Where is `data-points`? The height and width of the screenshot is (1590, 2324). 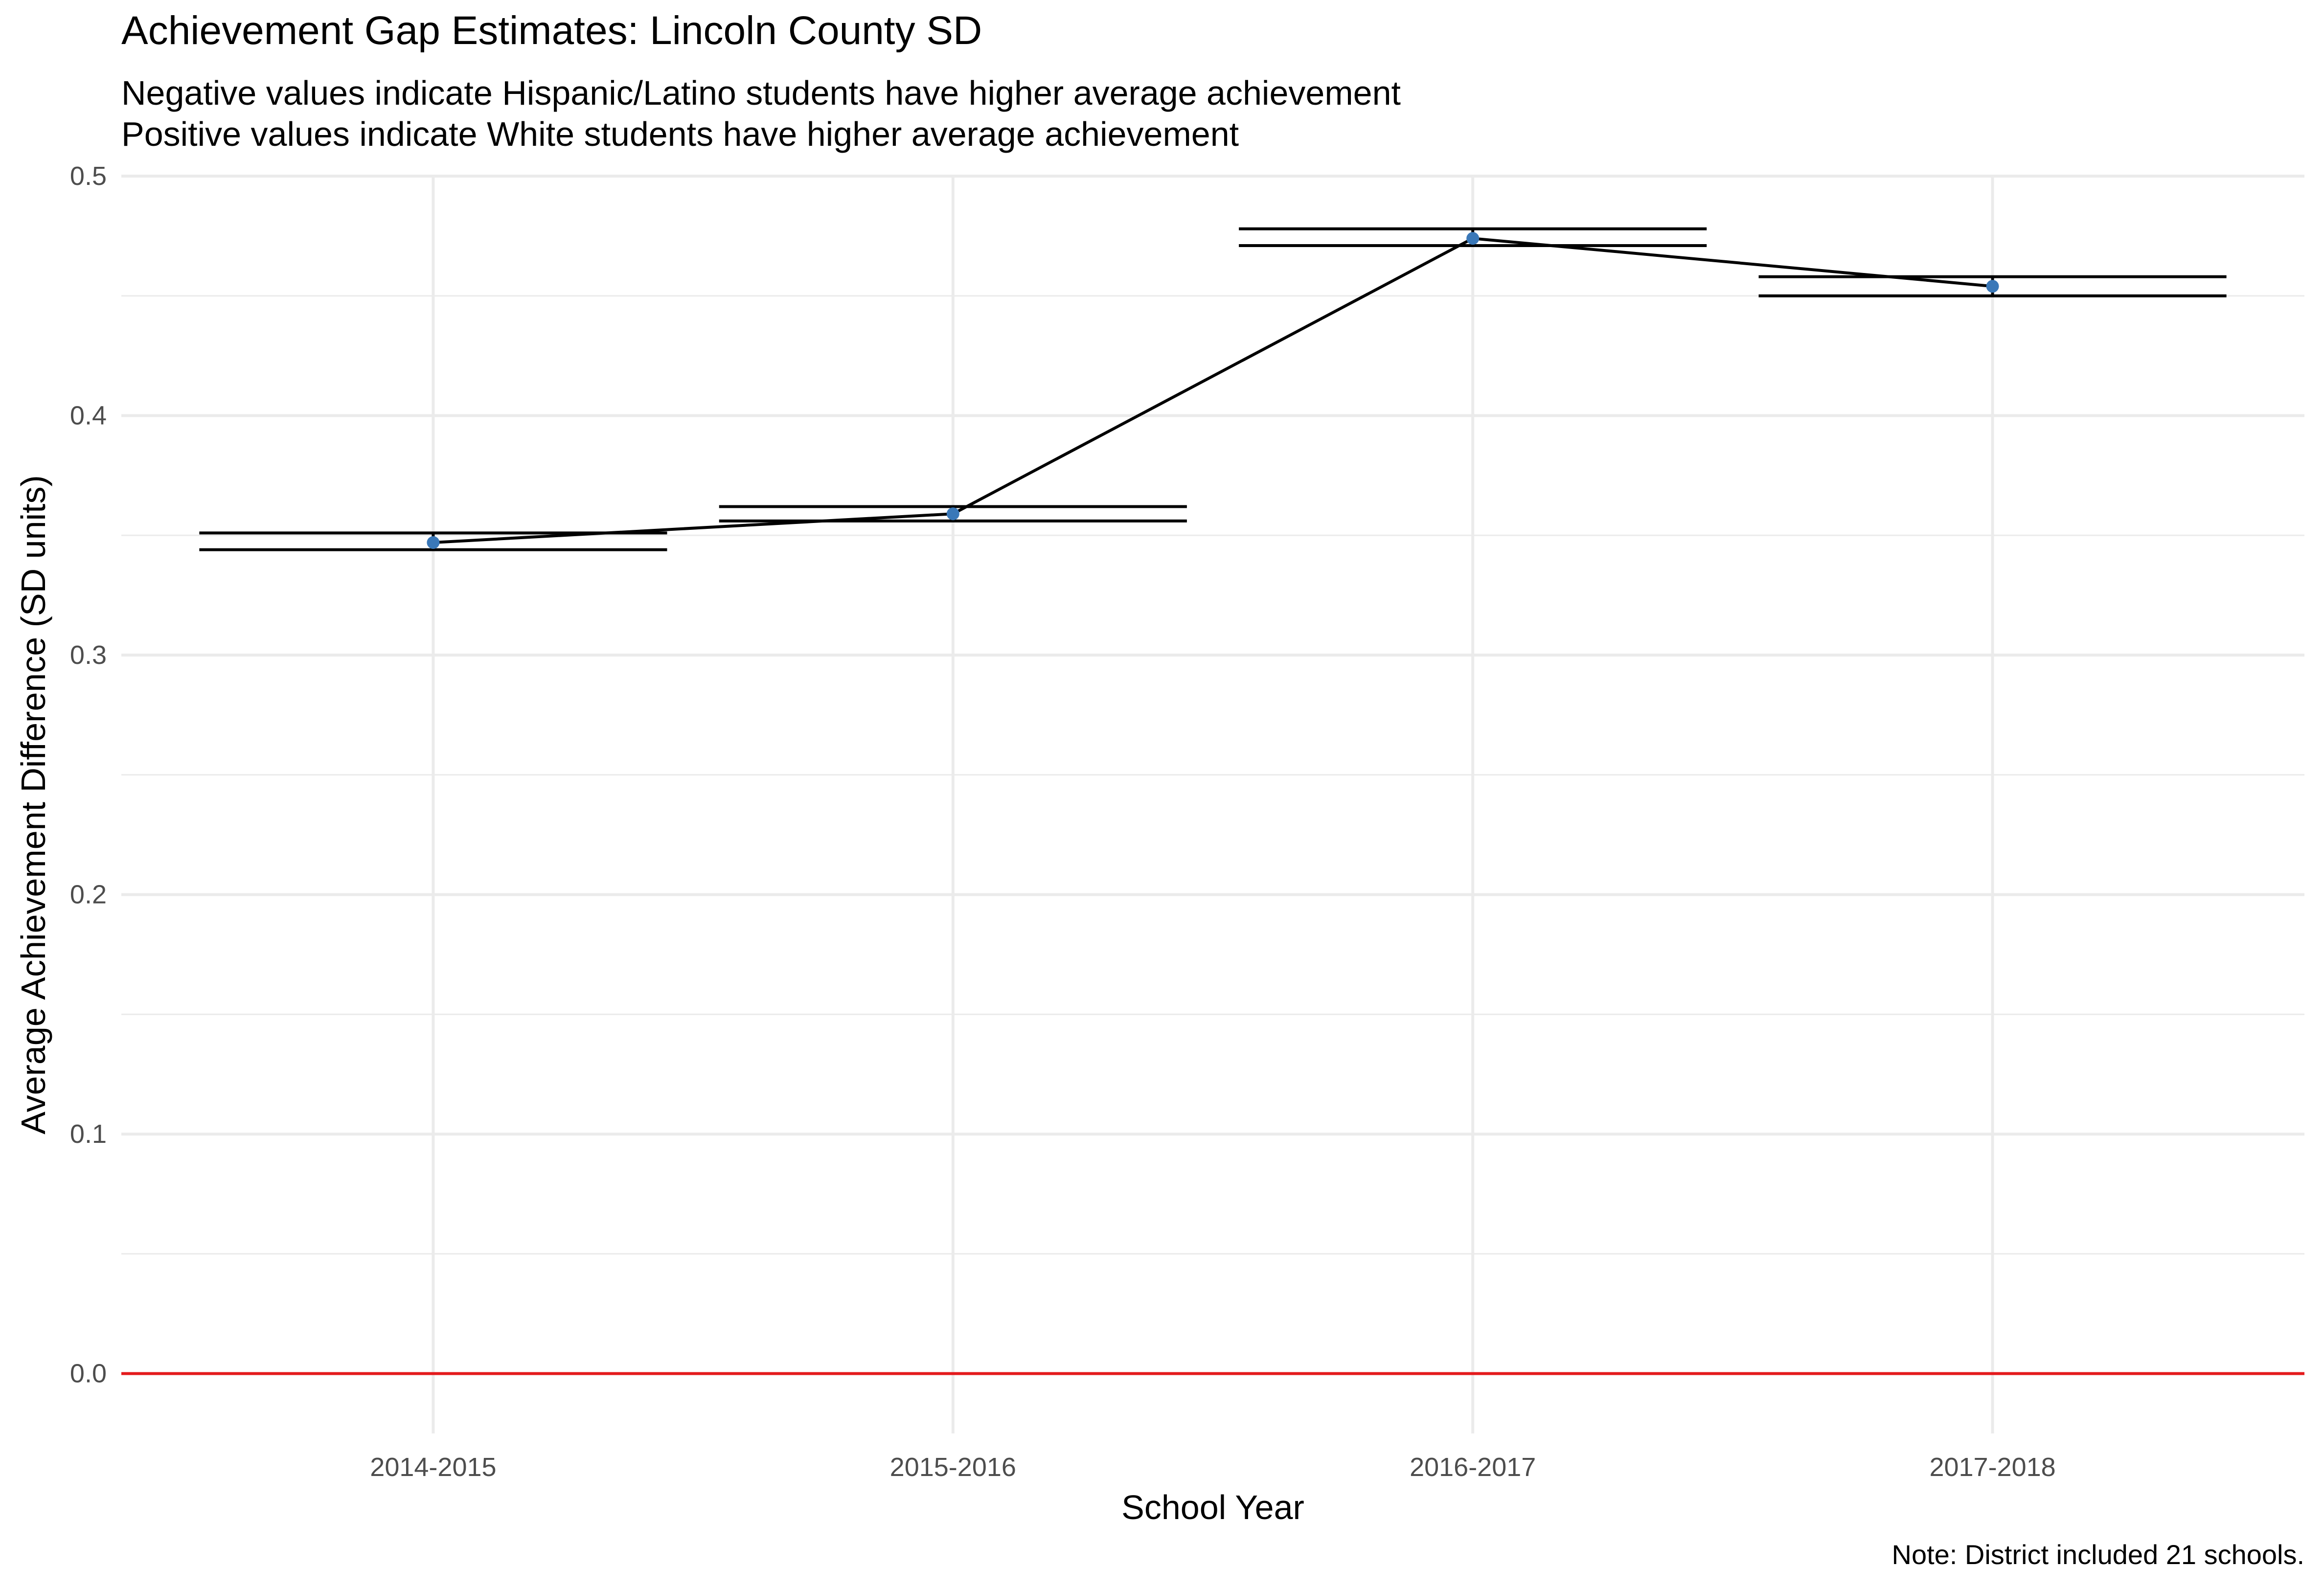
data-points is located at coordinates (1213, 391).